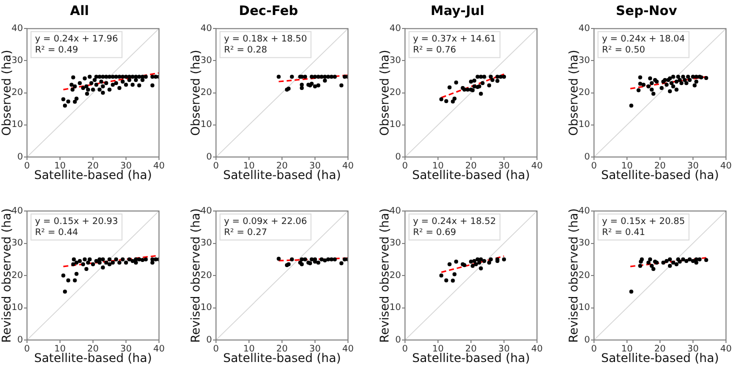 The width and height of the screenshot is (756, 367). I want to click on y-axis-title: Observed (ha), so click(7, 93).